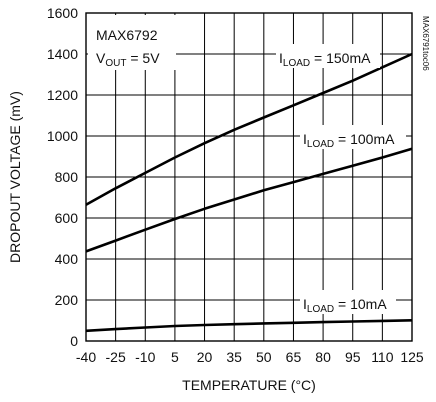 The height and width of the screenshot is (402, 436). I want to click on x-tick-label: 20, so click(205, 357).